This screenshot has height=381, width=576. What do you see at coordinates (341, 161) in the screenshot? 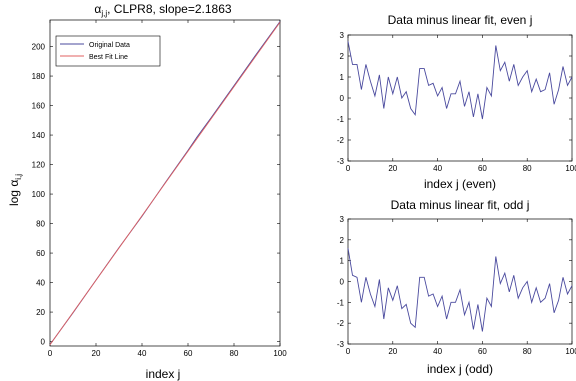
I see `even-residual-chart-y-tick-label: -3` at bounding box center [341, 161].